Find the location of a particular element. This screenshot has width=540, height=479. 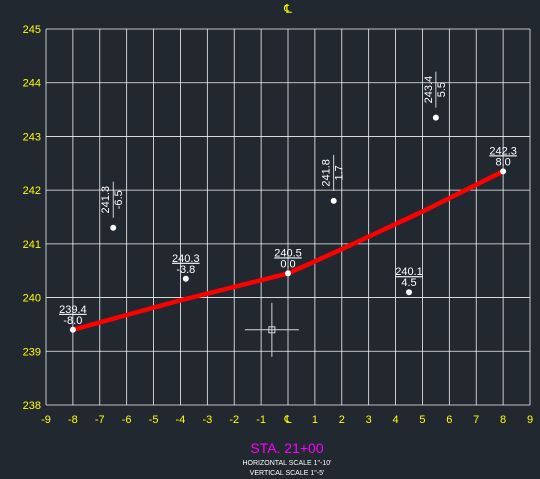

offset-label: -8.0 is located at coordinates (72, 321).